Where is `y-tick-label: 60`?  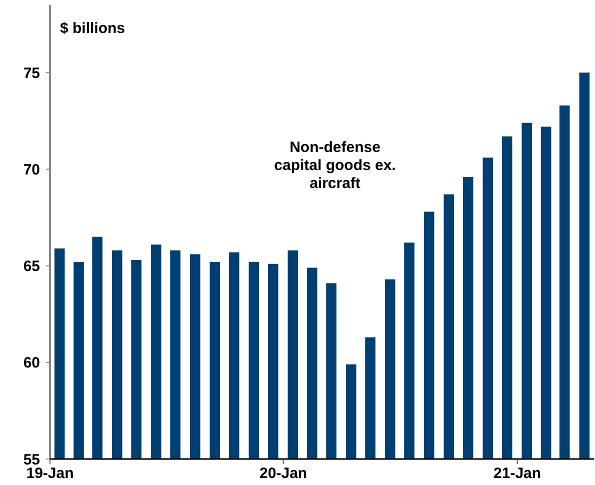 y-tick-label: 60 is located at coordinates (31, 363).